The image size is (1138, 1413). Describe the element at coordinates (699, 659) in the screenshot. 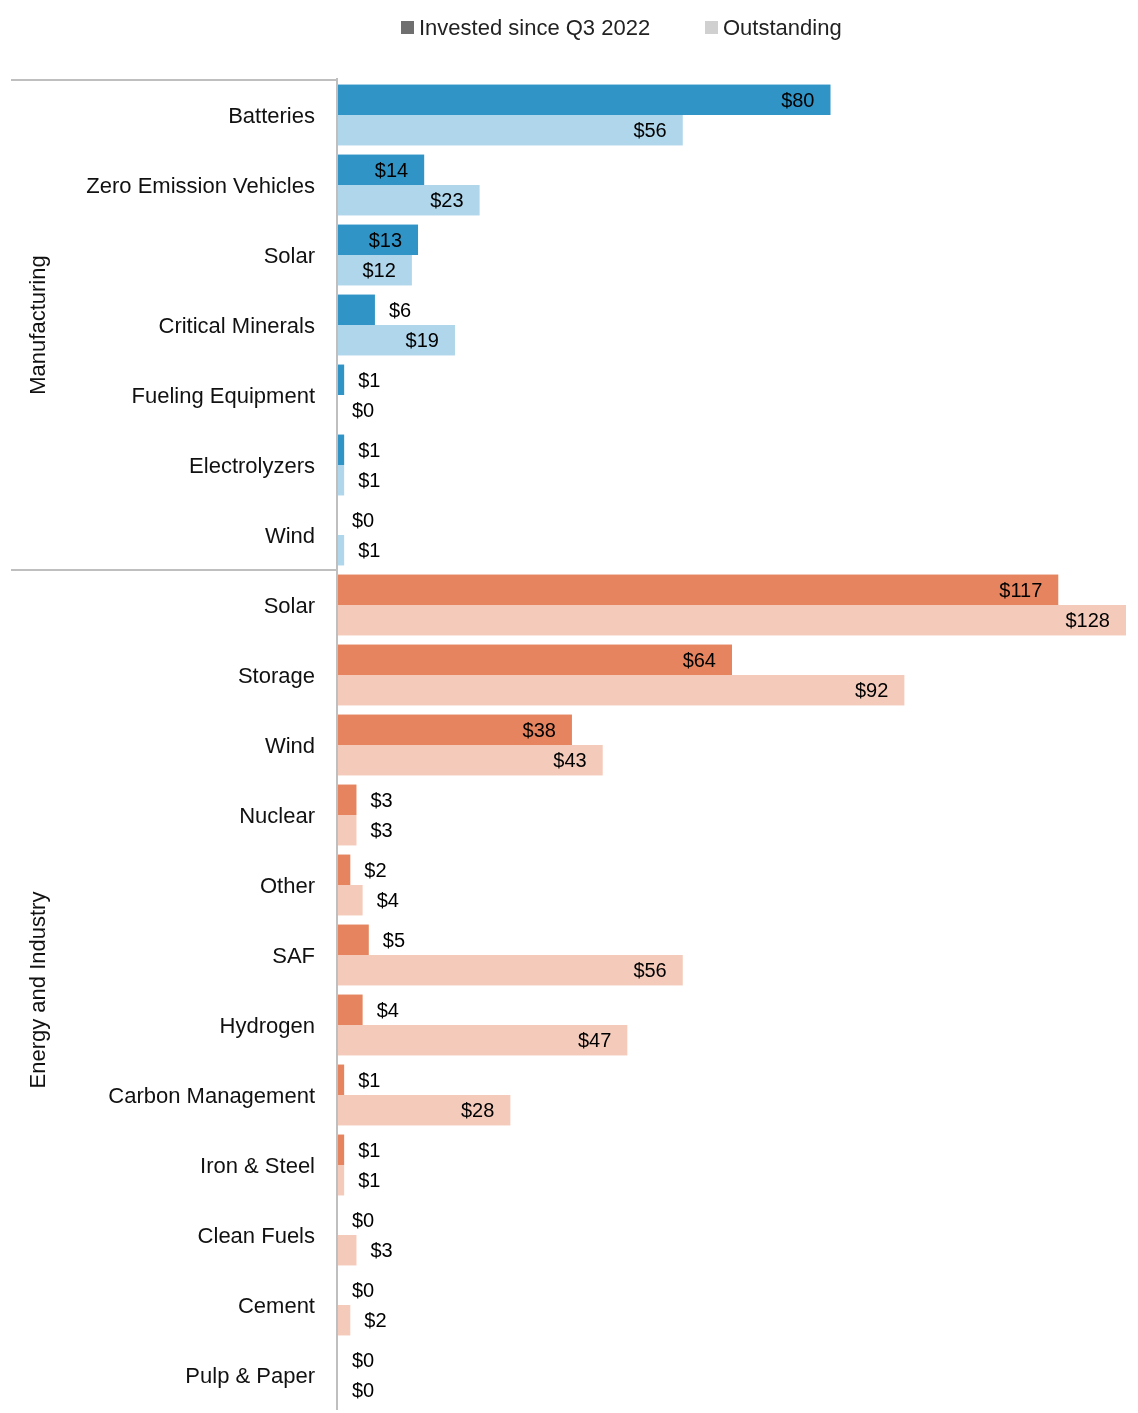

I see `data-label: $64` at that location.